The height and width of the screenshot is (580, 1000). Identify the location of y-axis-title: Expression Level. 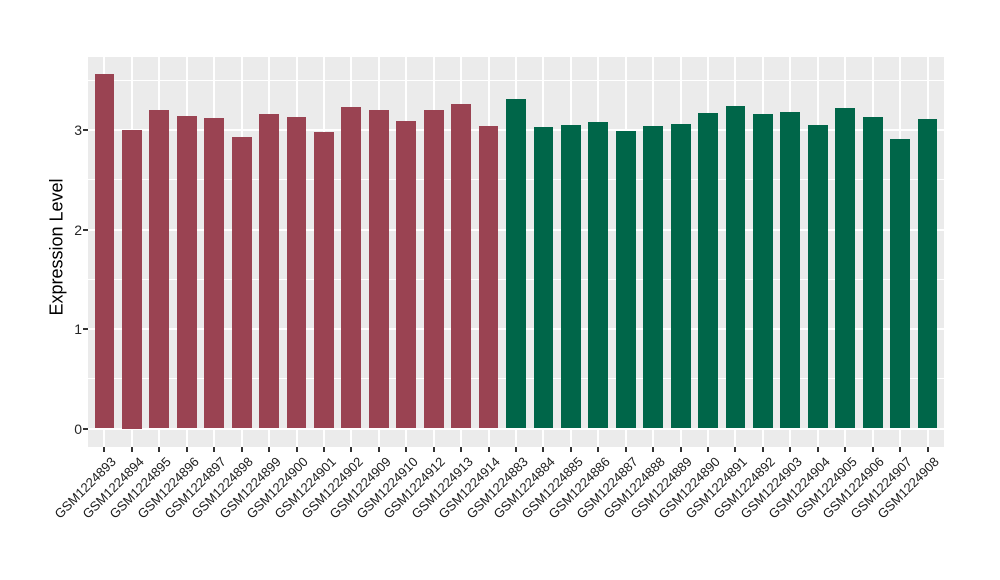
(56, 247).